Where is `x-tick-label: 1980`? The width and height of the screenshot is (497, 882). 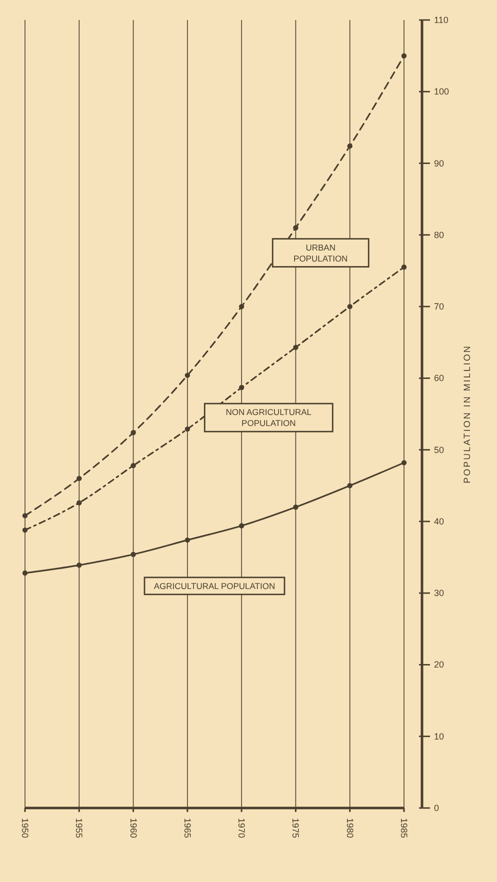
x-tick-label: 1980 is located at coordinates (349, 828).